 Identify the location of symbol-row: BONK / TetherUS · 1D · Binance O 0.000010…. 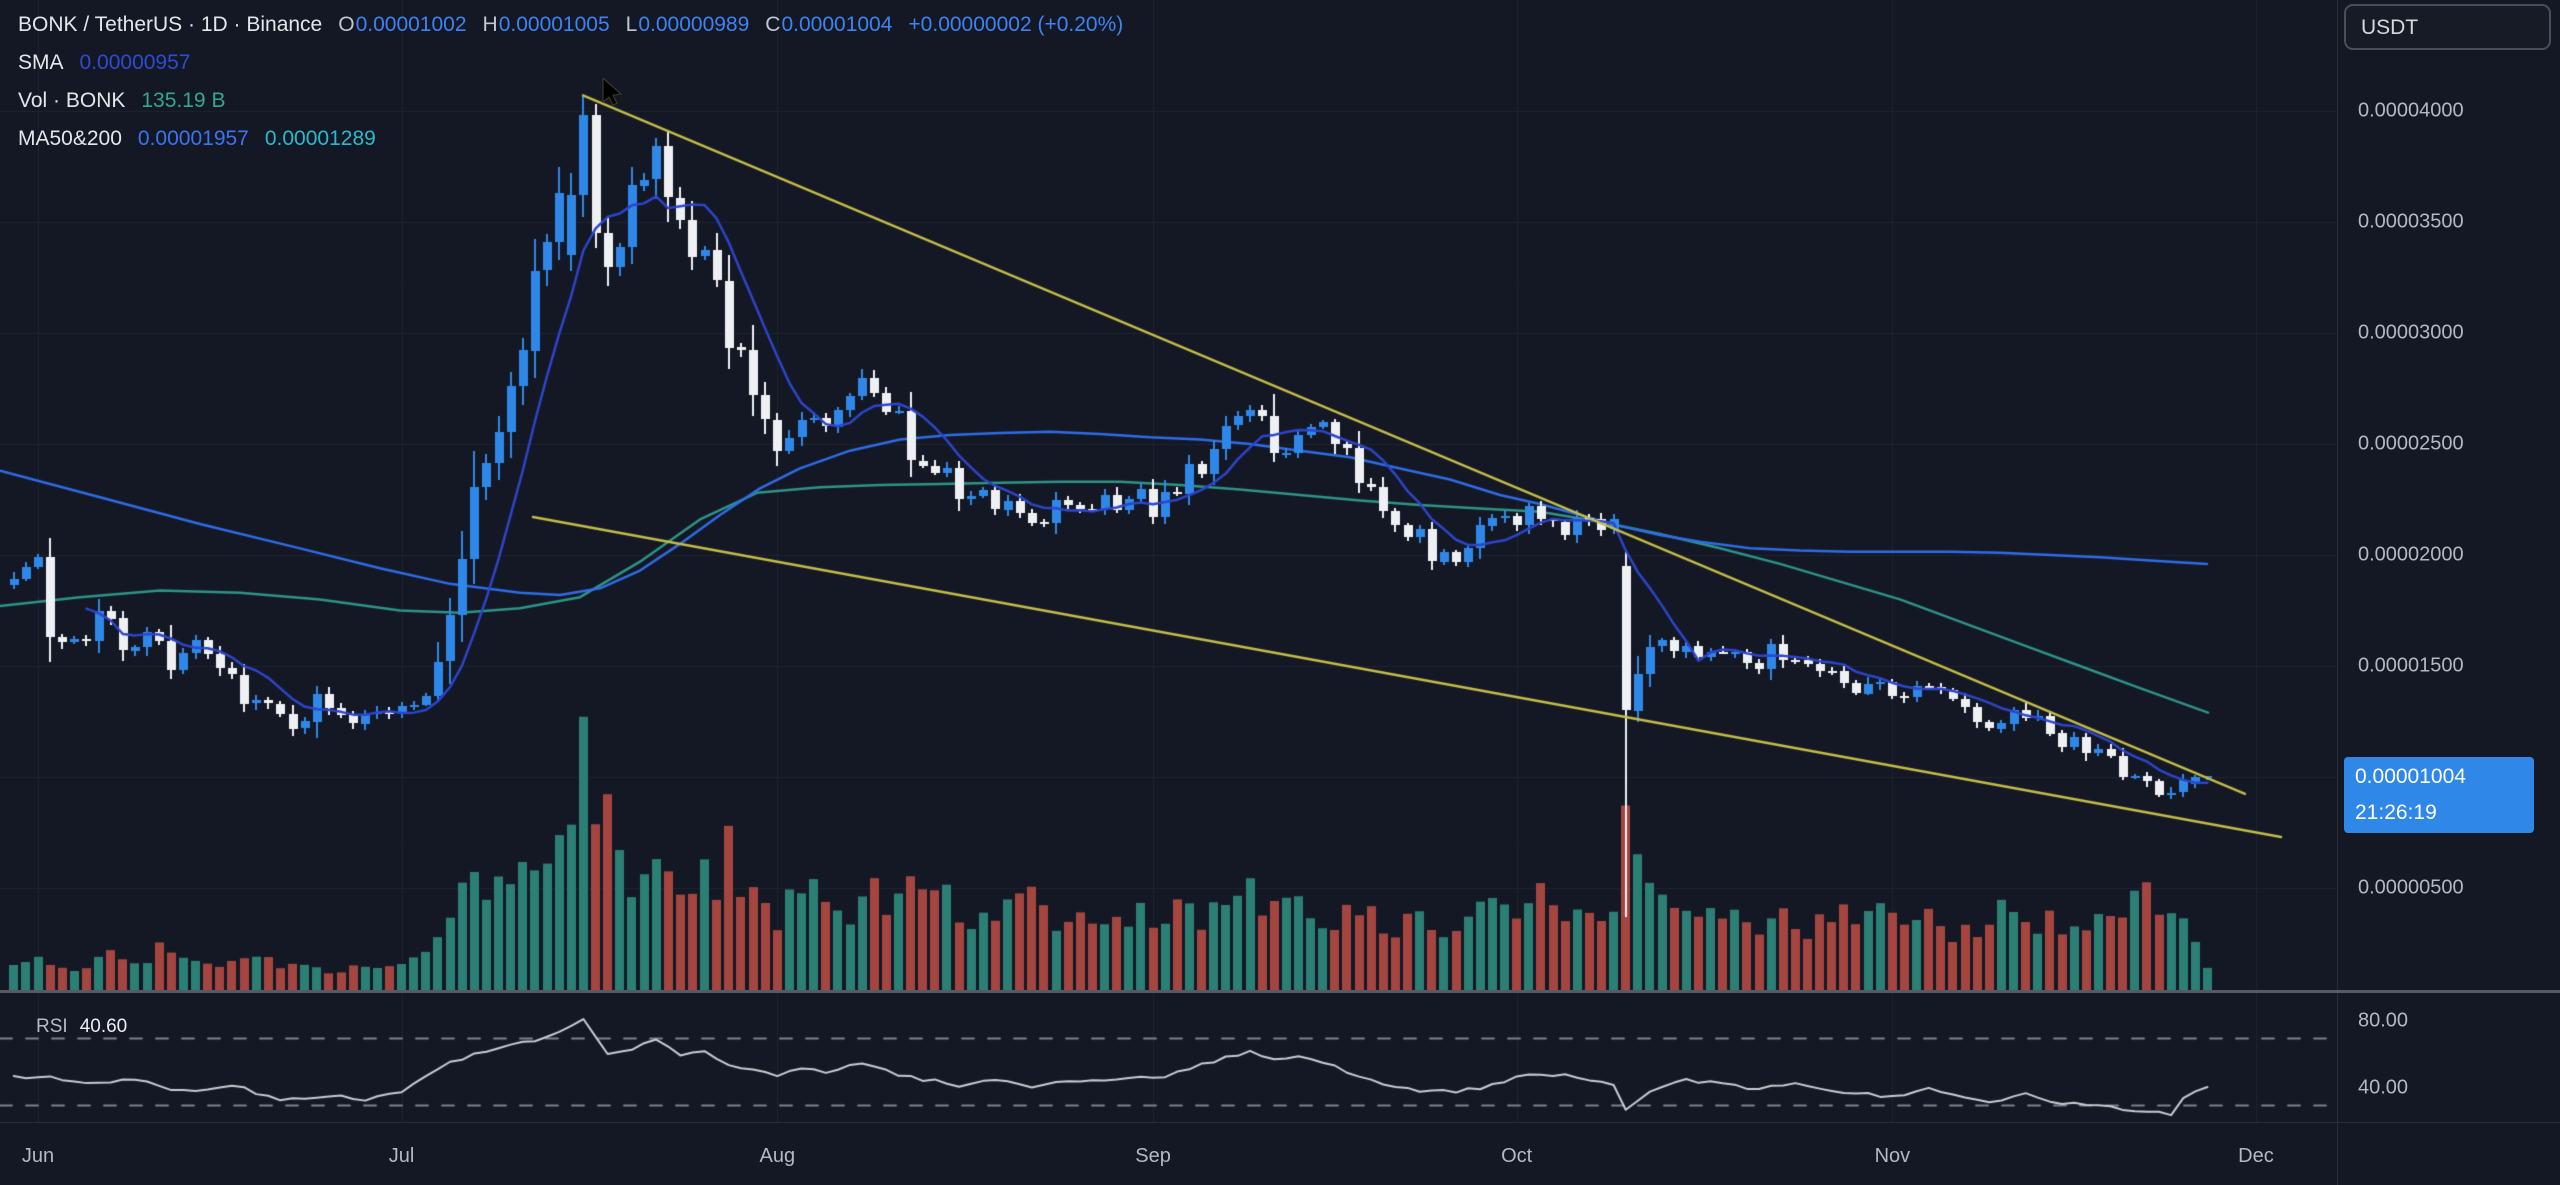
(570, 25).